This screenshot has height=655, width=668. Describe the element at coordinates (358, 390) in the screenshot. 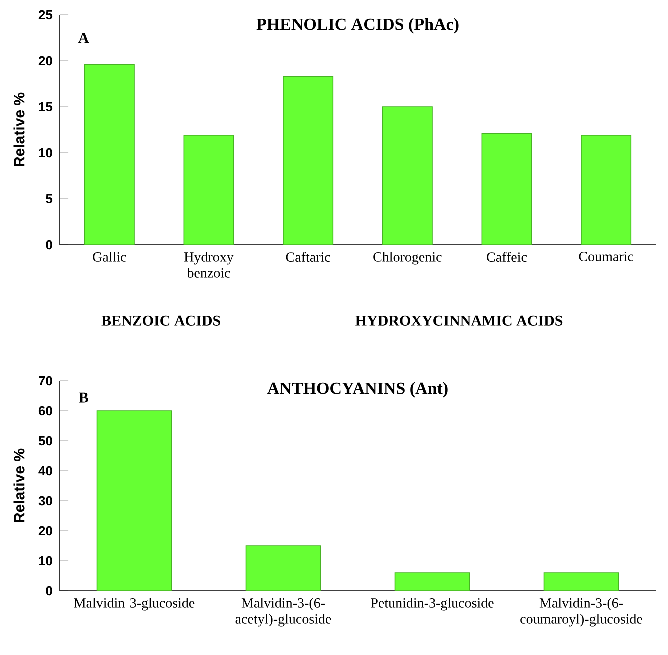

I see `chart-title: ANTHOCYANINS (Ant)` at that location.